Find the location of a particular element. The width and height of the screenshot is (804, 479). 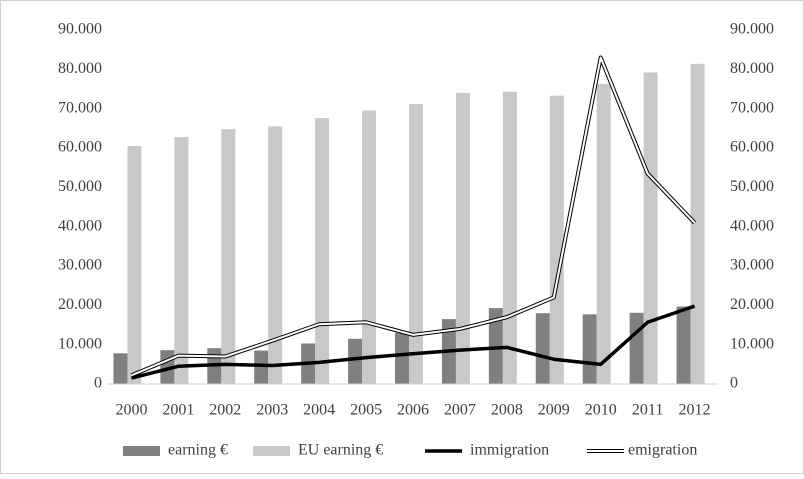

x-tick-label: 2003 is located at coordinates (272, 410).